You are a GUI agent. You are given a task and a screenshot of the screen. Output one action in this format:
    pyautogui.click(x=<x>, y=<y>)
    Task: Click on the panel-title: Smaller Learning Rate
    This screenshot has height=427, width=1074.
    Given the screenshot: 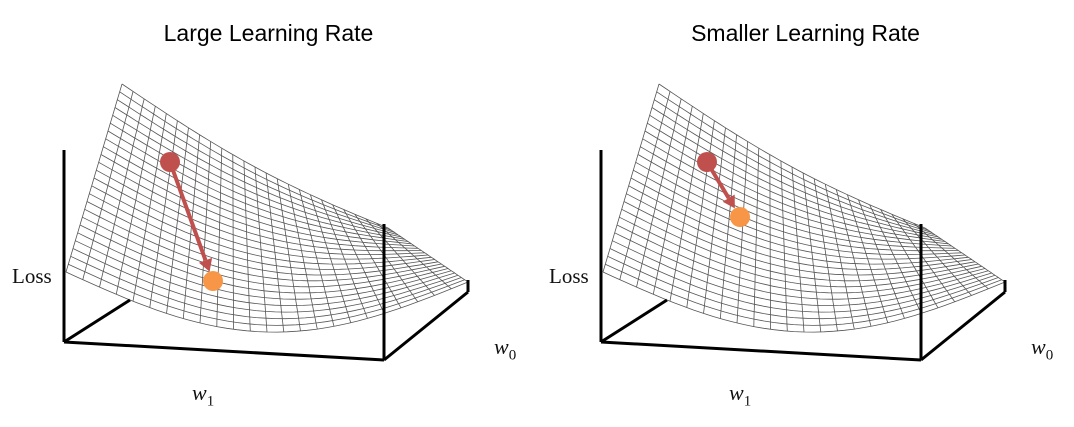 What is the action you would take?
    pyautogui.click(x=805, y=33)
    